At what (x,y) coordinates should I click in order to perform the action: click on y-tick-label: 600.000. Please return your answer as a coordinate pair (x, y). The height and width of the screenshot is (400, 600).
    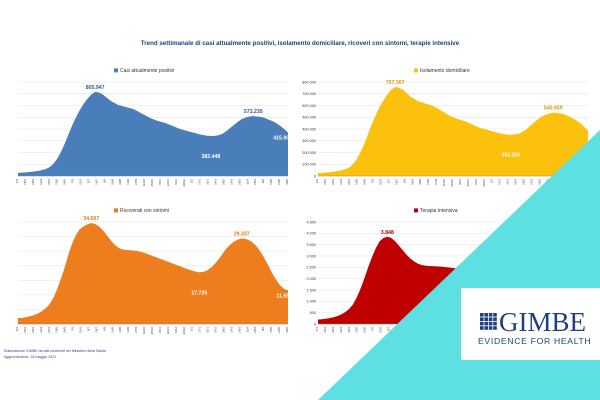
    Looking at the image, I should click on (309, 106).